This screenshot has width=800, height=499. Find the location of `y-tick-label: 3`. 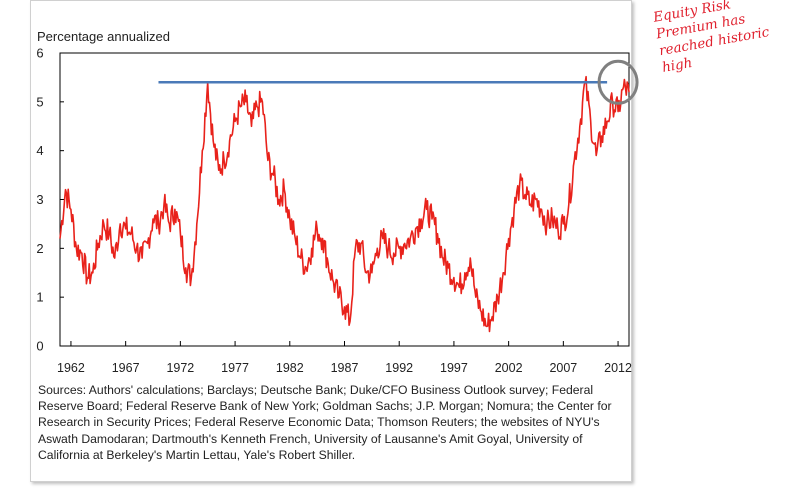

y-tick-label: 3 is located at coordinates (39, 199).